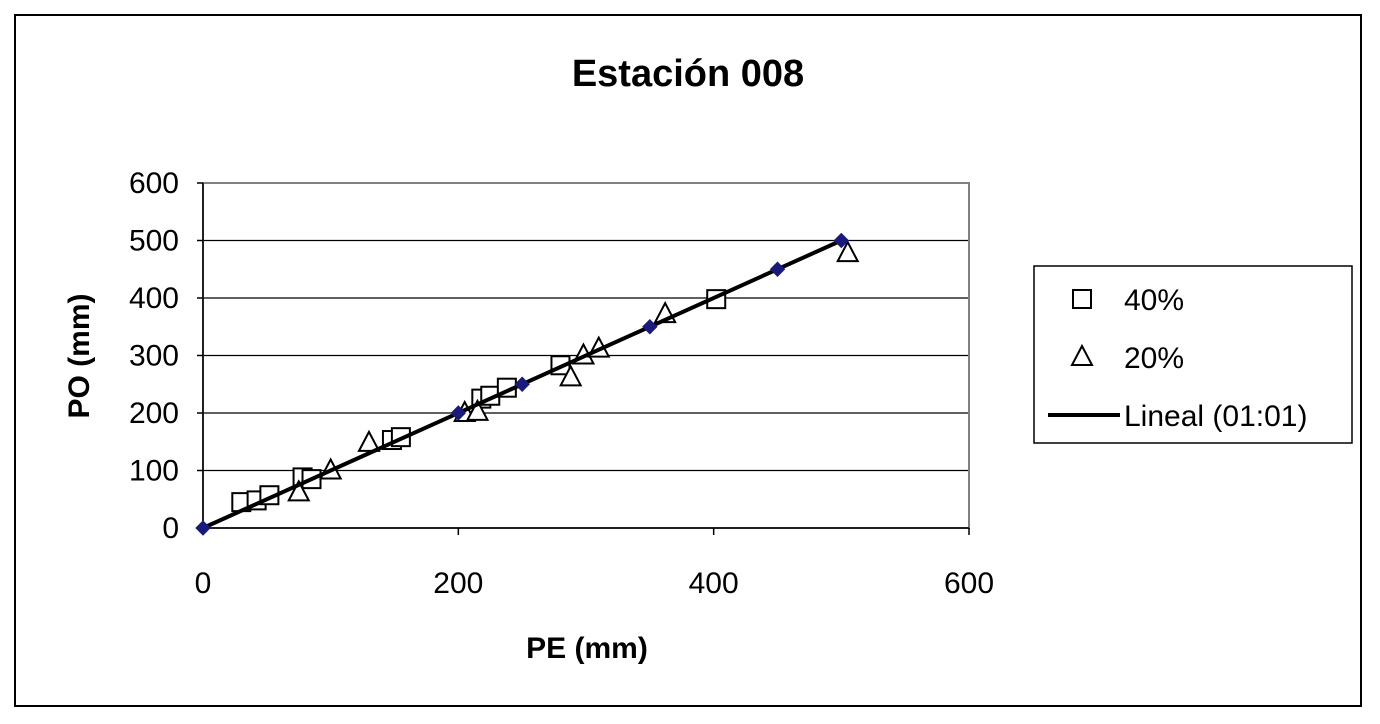 The height and width of the screenshot is (724, 1380). Describe the element at coordinates (79, 355) in the screenshot. I see `y-axis-label: PO (mm)` at that location.